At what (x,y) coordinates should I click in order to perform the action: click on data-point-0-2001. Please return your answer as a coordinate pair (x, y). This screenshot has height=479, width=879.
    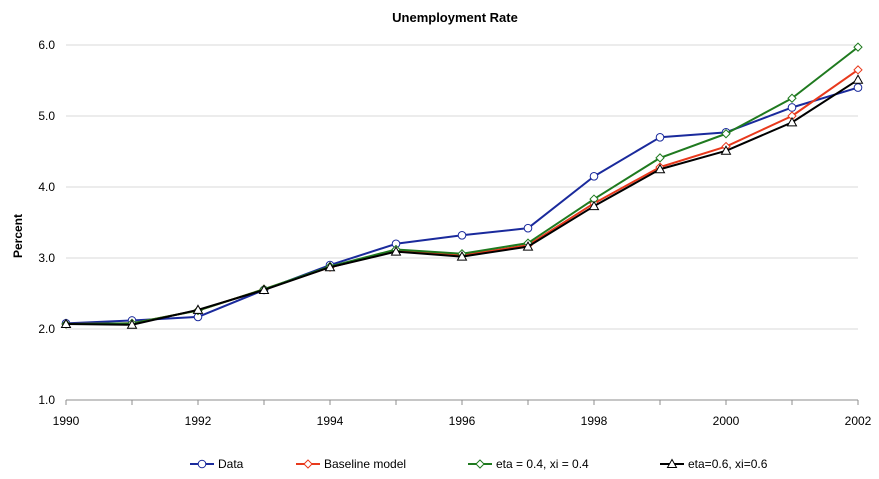
    Looking at the image, I should click on (792, 107).